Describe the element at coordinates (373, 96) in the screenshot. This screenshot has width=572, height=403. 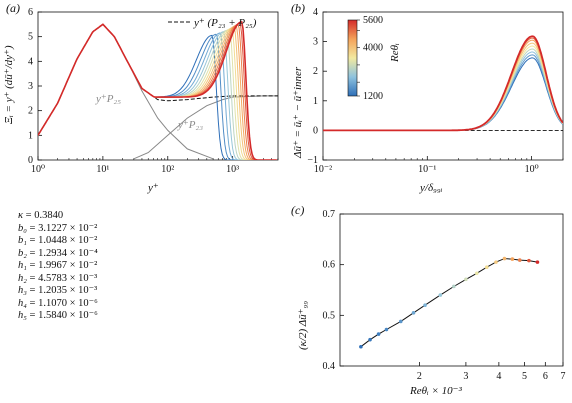
I see `colorbar-tick-label: 1200` at that location.